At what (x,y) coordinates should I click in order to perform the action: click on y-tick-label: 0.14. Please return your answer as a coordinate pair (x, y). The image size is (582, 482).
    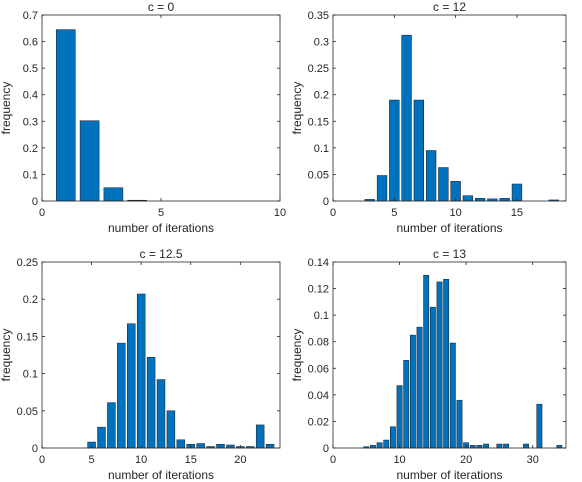
    Looking at the image, I should click on (318, 263).